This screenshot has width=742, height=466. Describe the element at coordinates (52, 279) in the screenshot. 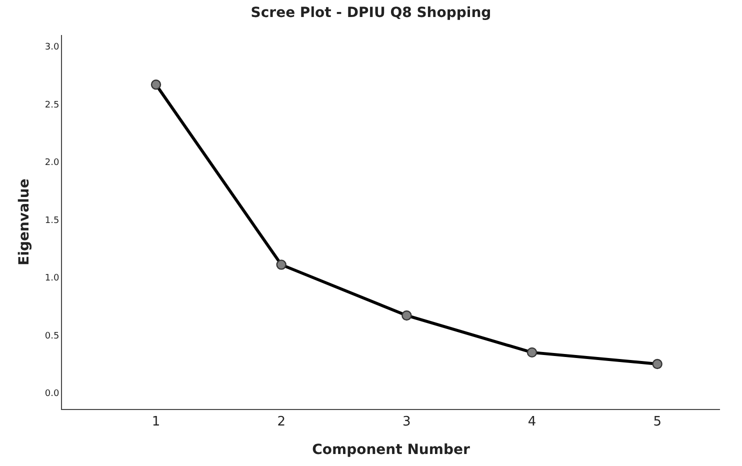

I see `y-tick-label: 1.0` at that location.